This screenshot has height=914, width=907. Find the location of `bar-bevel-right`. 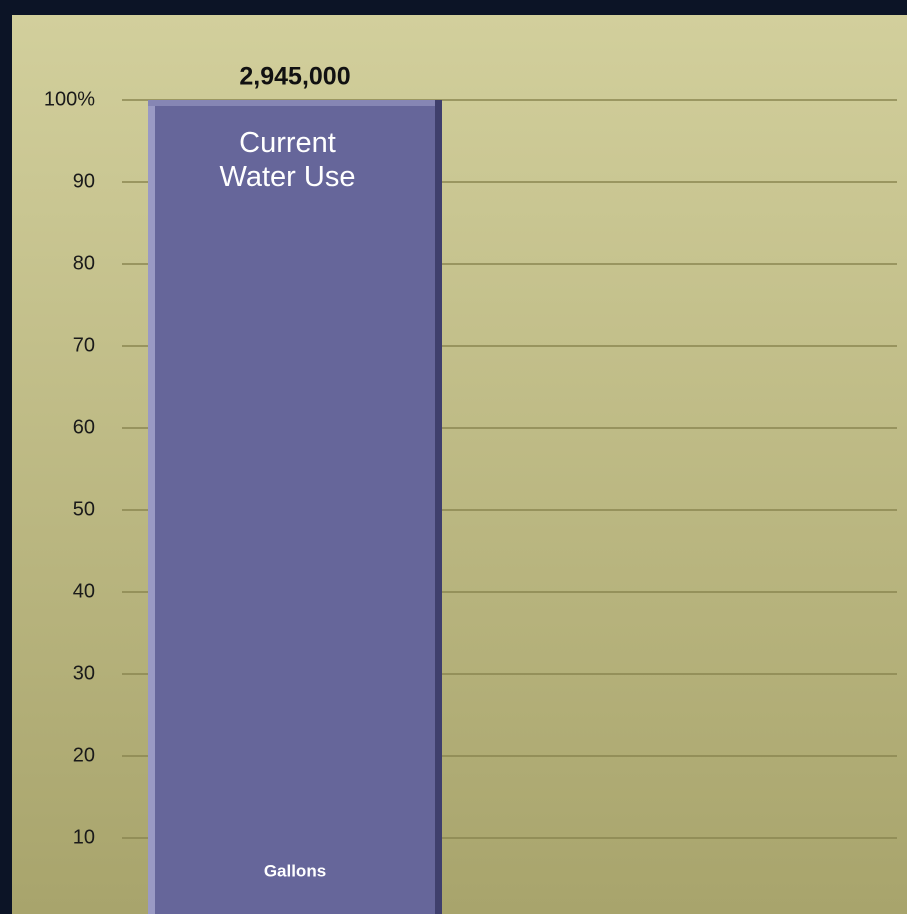

bar-bevel-right is located at coordinates (438, 507).